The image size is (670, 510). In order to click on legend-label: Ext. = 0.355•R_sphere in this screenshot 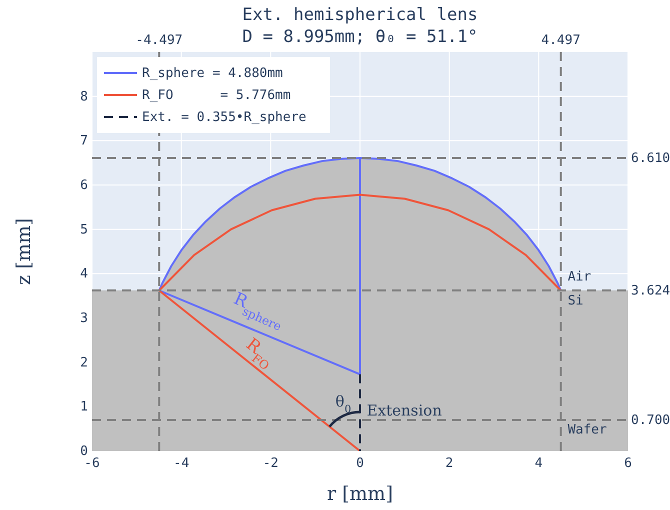, I will do `click(224, 117)`.